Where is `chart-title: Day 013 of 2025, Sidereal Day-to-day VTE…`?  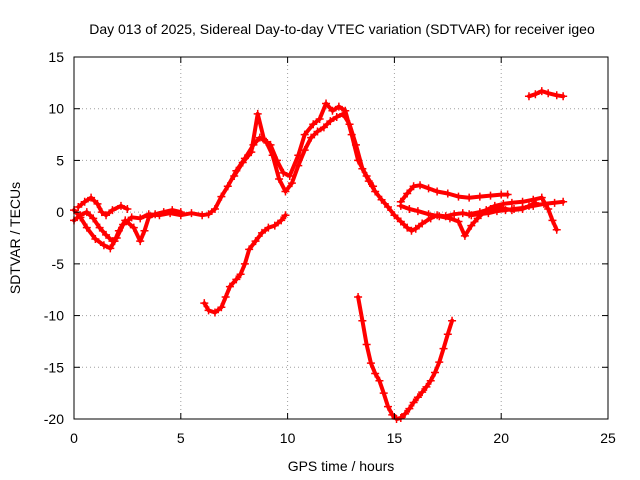
chart-title: Day 013 of 2025, Sidereal Day-to-day VTE… is located at coordinates (342, 29).